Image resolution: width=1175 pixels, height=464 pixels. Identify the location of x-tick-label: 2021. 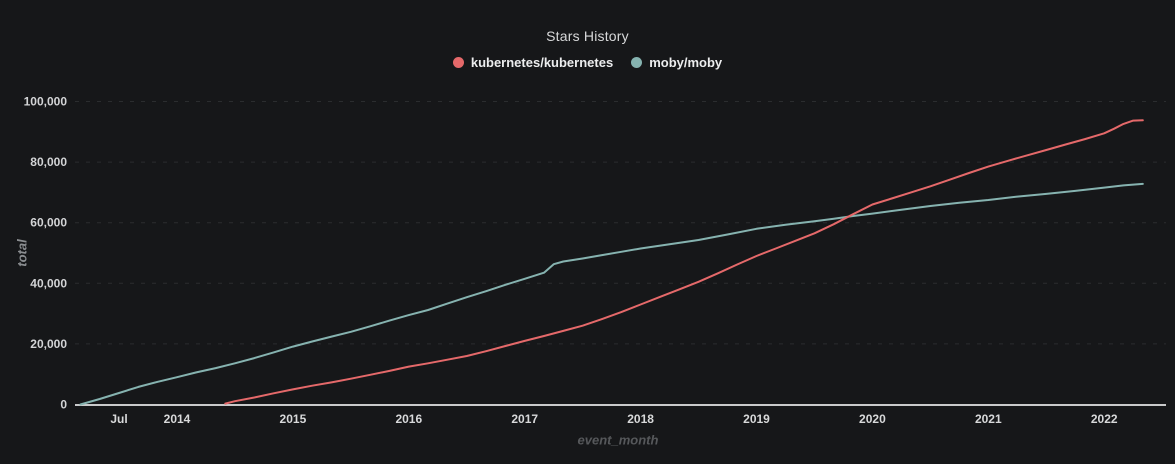
(988, 419).